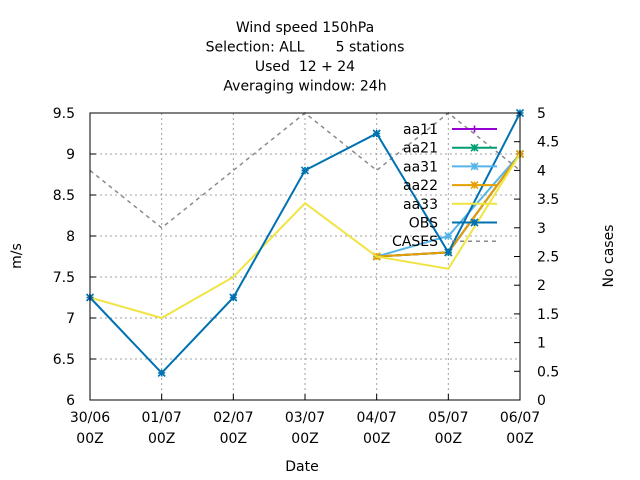  What do you see at coordinates (305, 48) in the screenshot?
I see `title-line: Selection: ALL 5 stations` at bounding box center [305, 48].